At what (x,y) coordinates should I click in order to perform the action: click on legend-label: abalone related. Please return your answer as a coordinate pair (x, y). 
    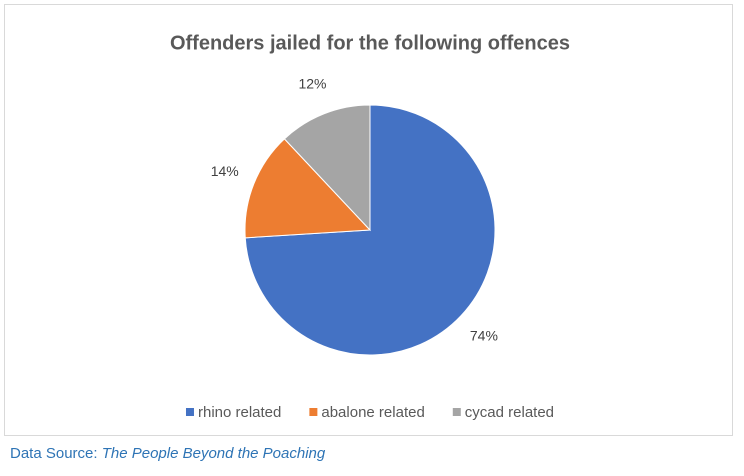
    Looking at the image, I should click on (372, 412).